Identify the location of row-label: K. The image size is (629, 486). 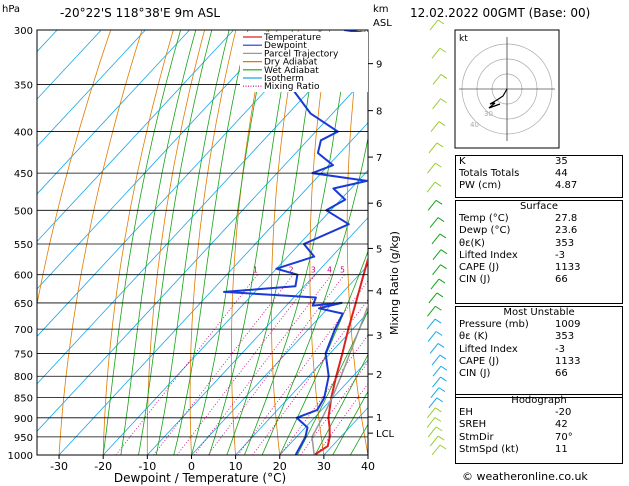
(462, 161).